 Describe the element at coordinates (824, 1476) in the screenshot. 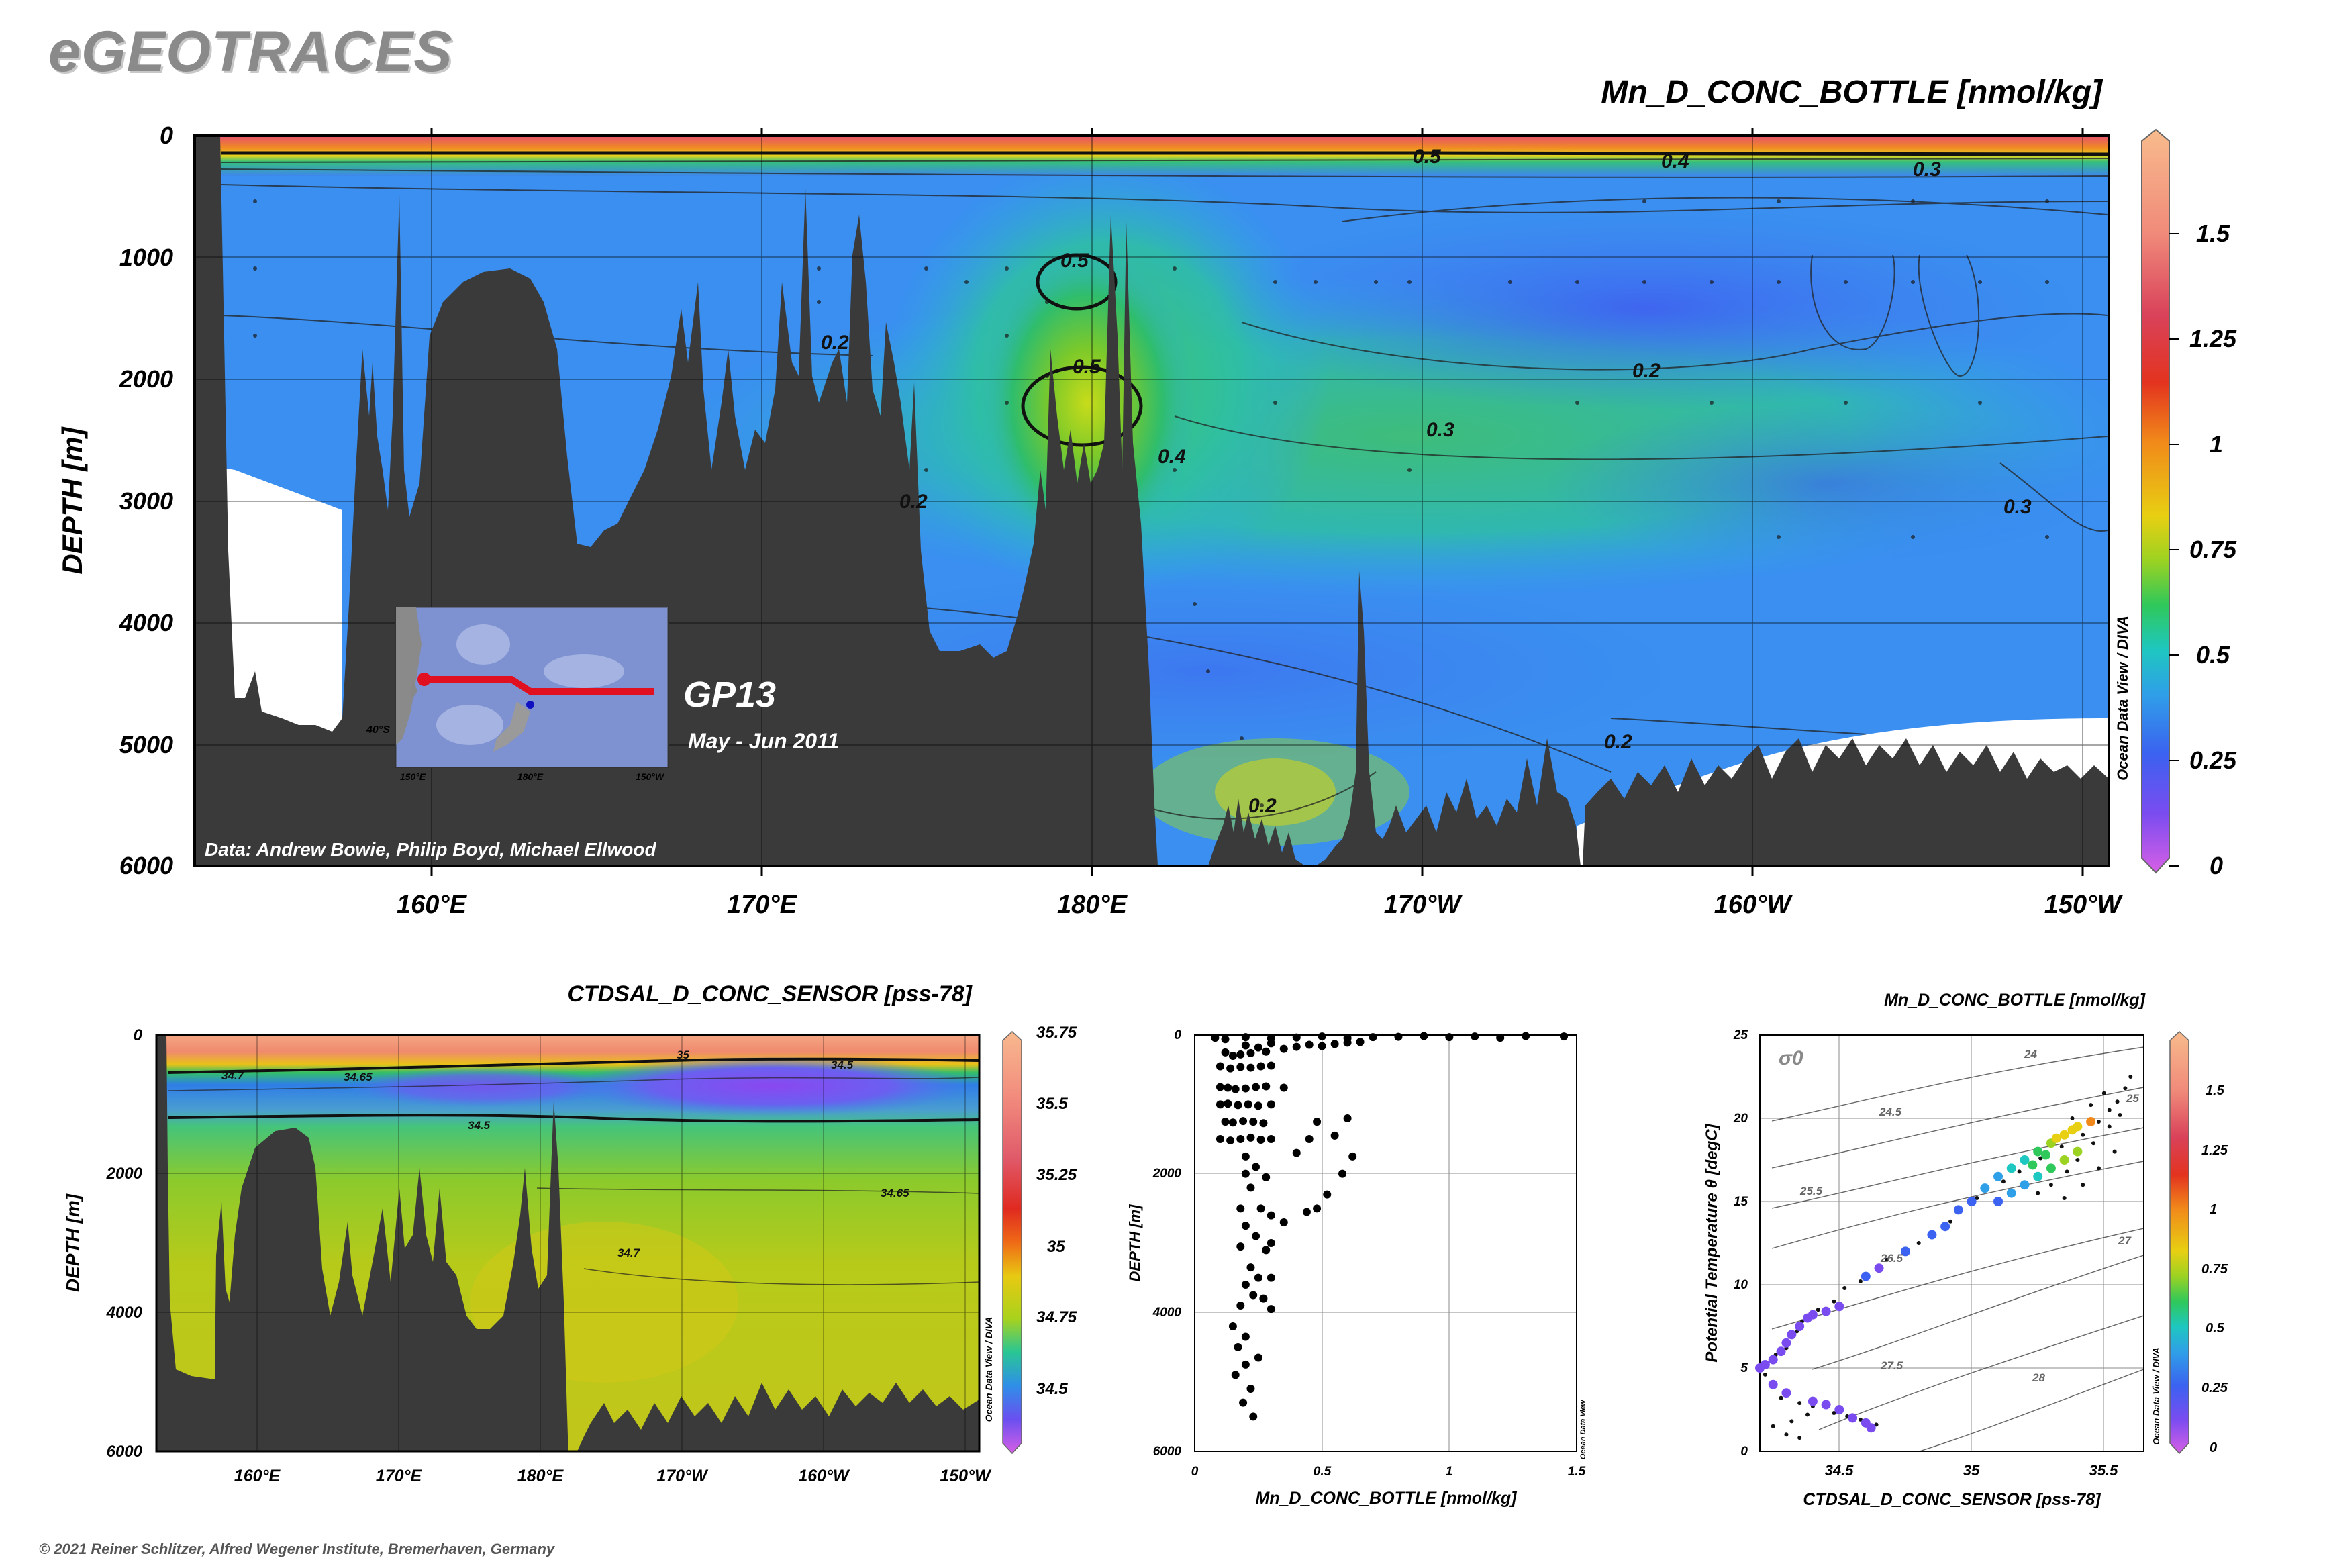

I see `x-tick-label: 160°W` at that location.